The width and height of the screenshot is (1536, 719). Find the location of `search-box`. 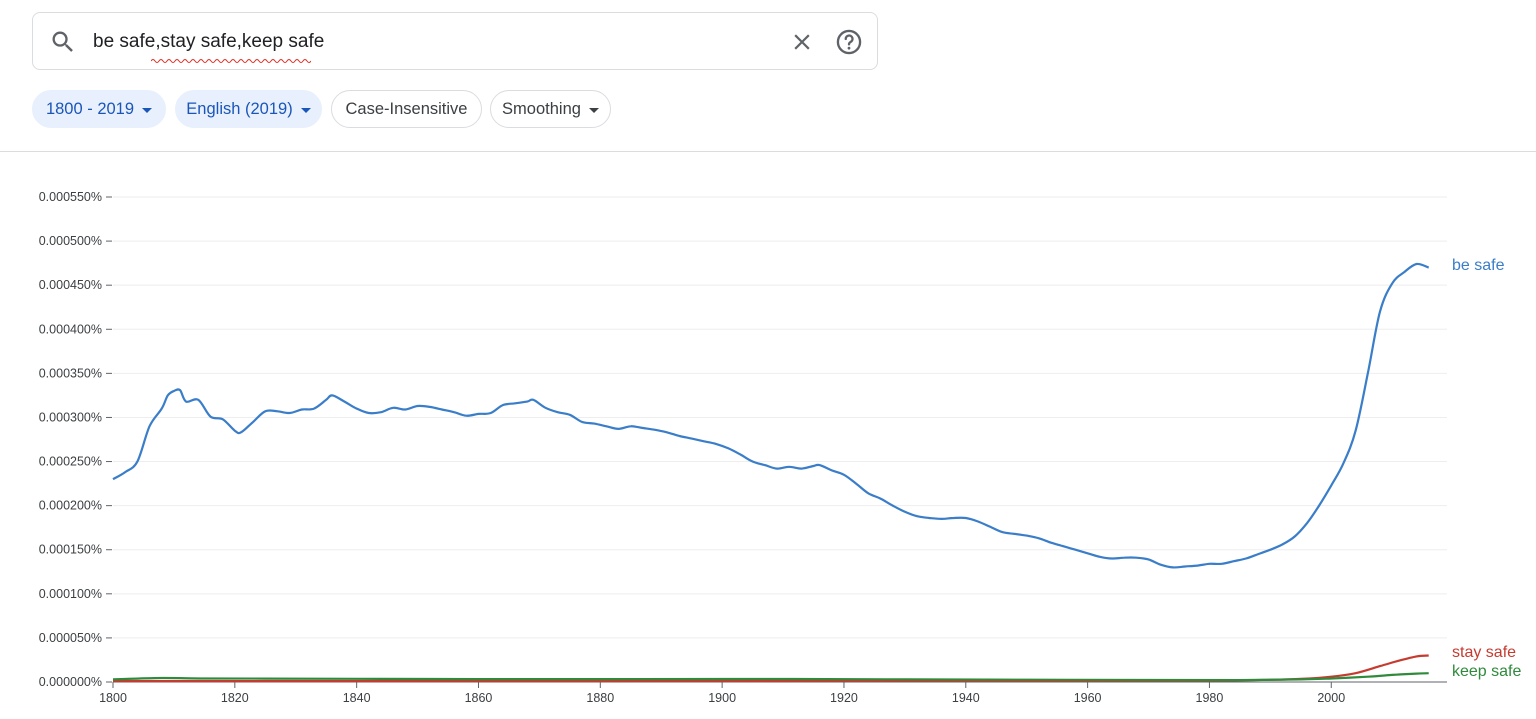

search-box is located at coordinates (455, 41).